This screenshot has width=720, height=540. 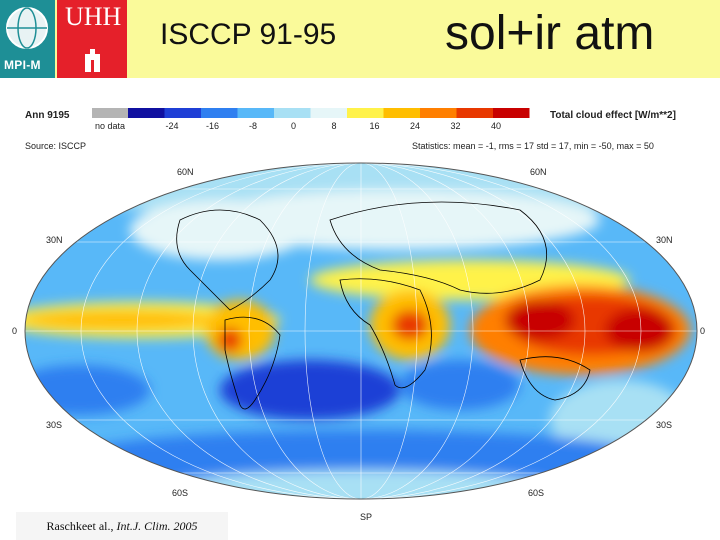 What do you see at coordinates (212, 126) in the screenshot?
I see `colorbar-tick-label: -16` at bounding box center [212, 126].